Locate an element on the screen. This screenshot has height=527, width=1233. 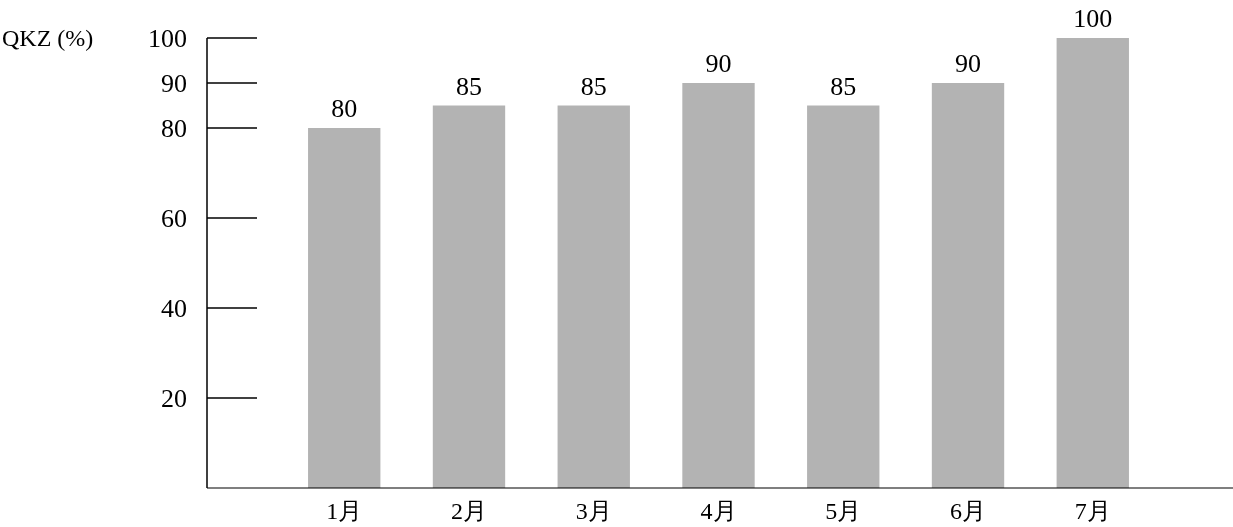
y-tick-label: 20 is located at coordinates (174, 398).